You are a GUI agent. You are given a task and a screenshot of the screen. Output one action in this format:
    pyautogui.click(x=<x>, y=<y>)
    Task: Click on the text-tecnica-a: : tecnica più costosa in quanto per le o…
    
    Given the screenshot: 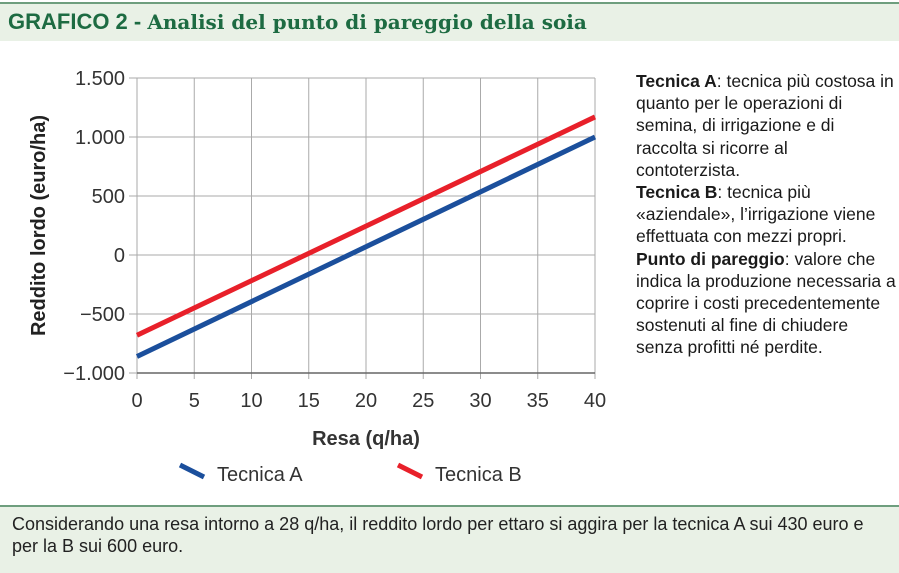 What is the action you would take?
    pyautogui.click(x=765, y=125)
    